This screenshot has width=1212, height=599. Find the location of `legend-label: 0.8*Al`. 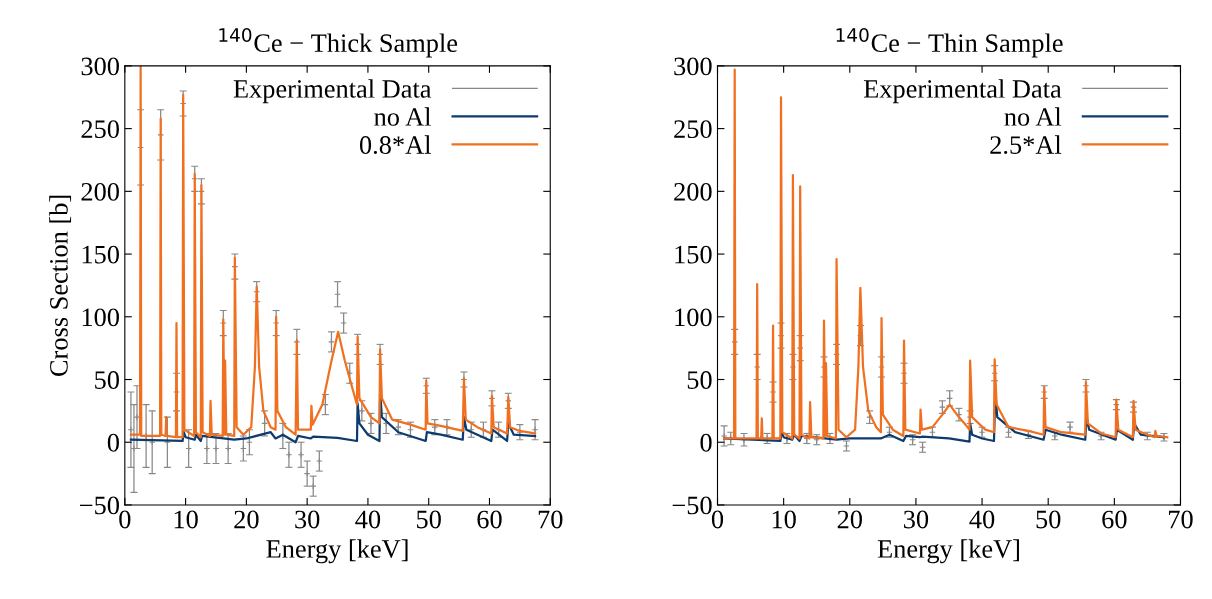

legend-label: 0.8*Al is located at coordinates (395, 145).